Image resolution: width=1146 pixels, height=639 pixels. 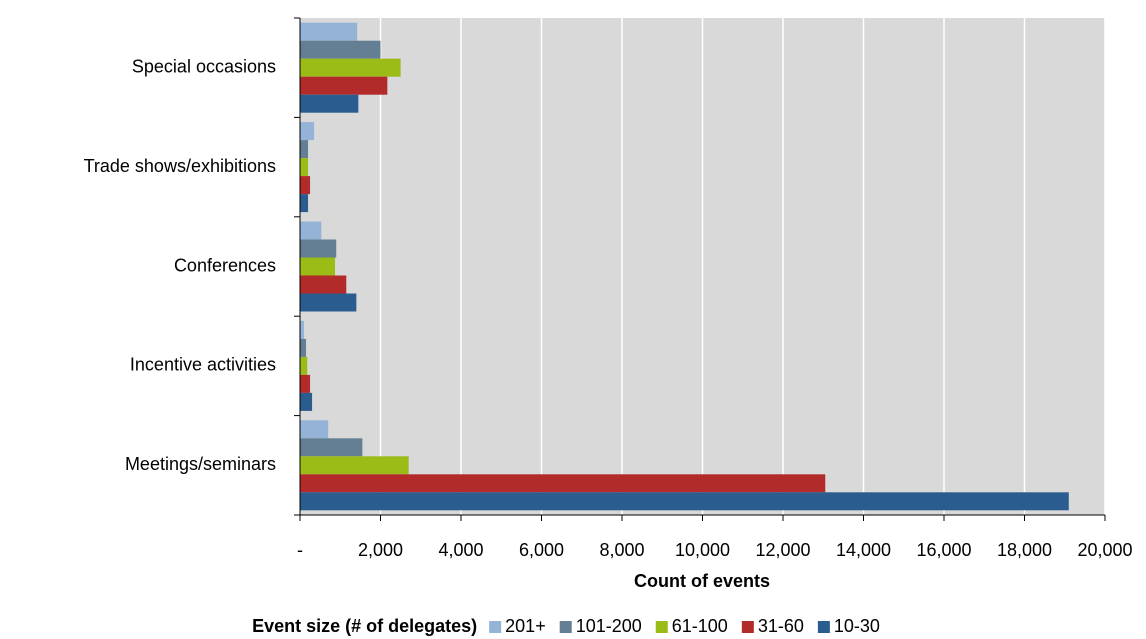 I want to click on y-tick-label: Special occasions, so click(x=204, y=66).